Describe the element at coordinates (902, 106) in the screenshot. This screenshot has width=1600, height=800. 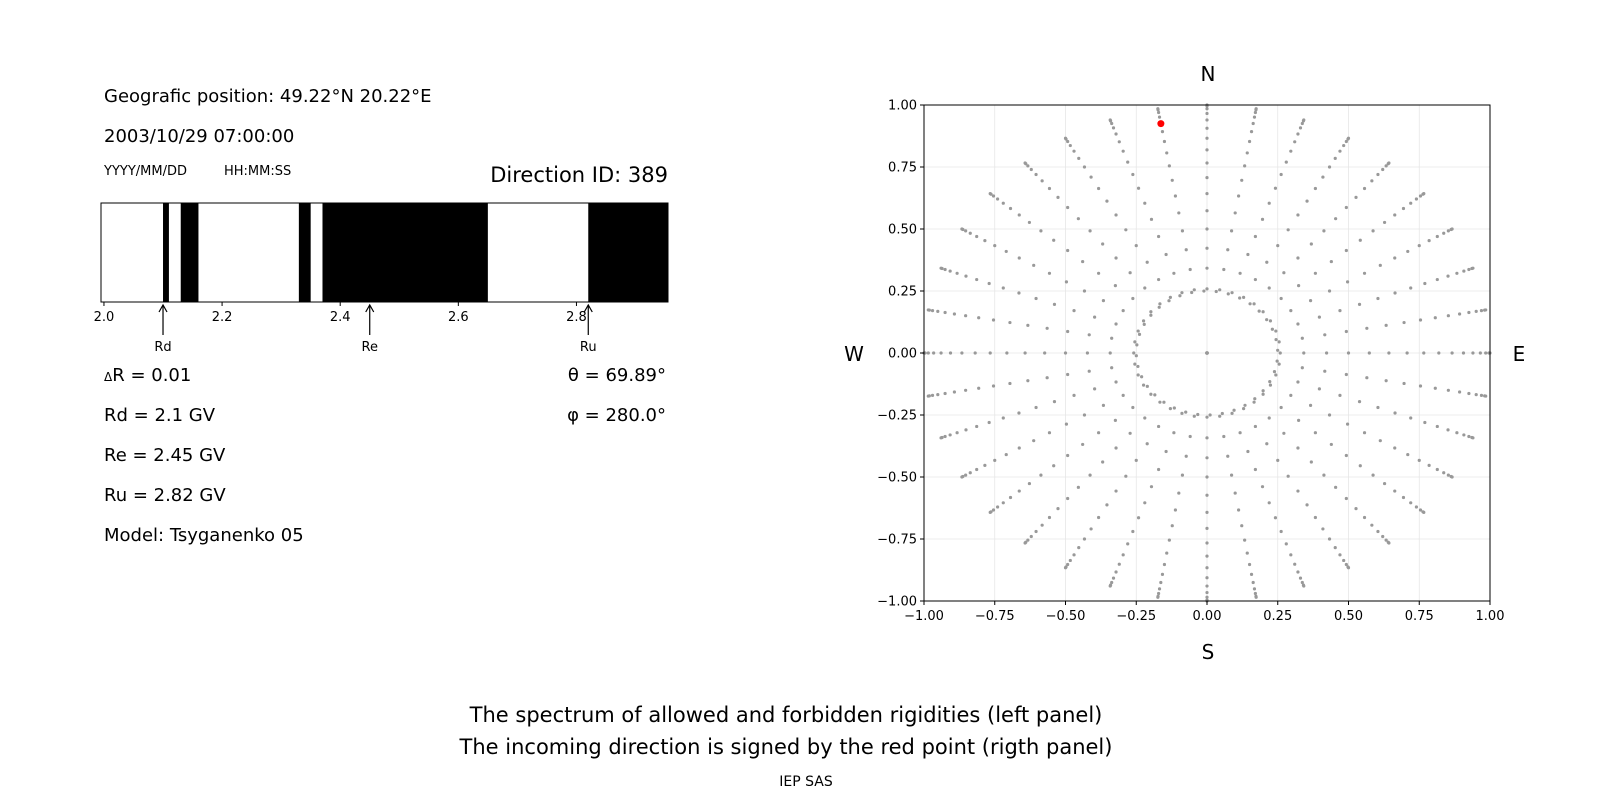
I see `polar-y-tick-label: 1.00` at that location.